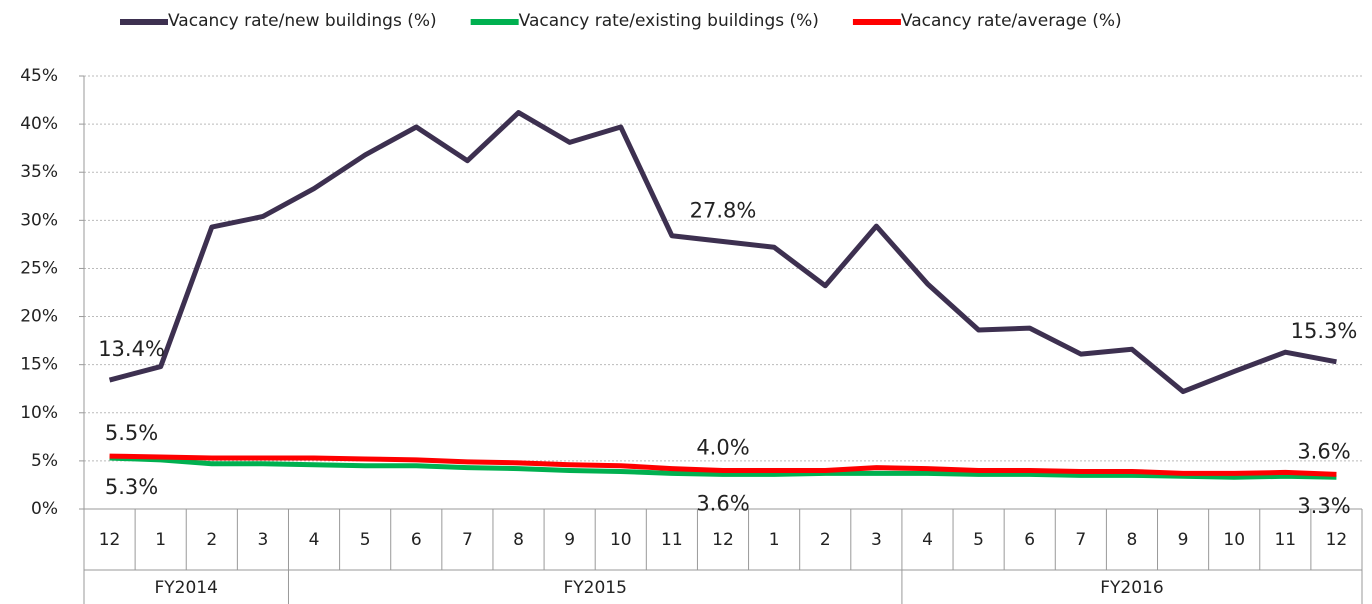 Image resolution: width=1372 pixels, height=604 pixels. I want to click on y-tick-label: 30%, so click(39, 220).